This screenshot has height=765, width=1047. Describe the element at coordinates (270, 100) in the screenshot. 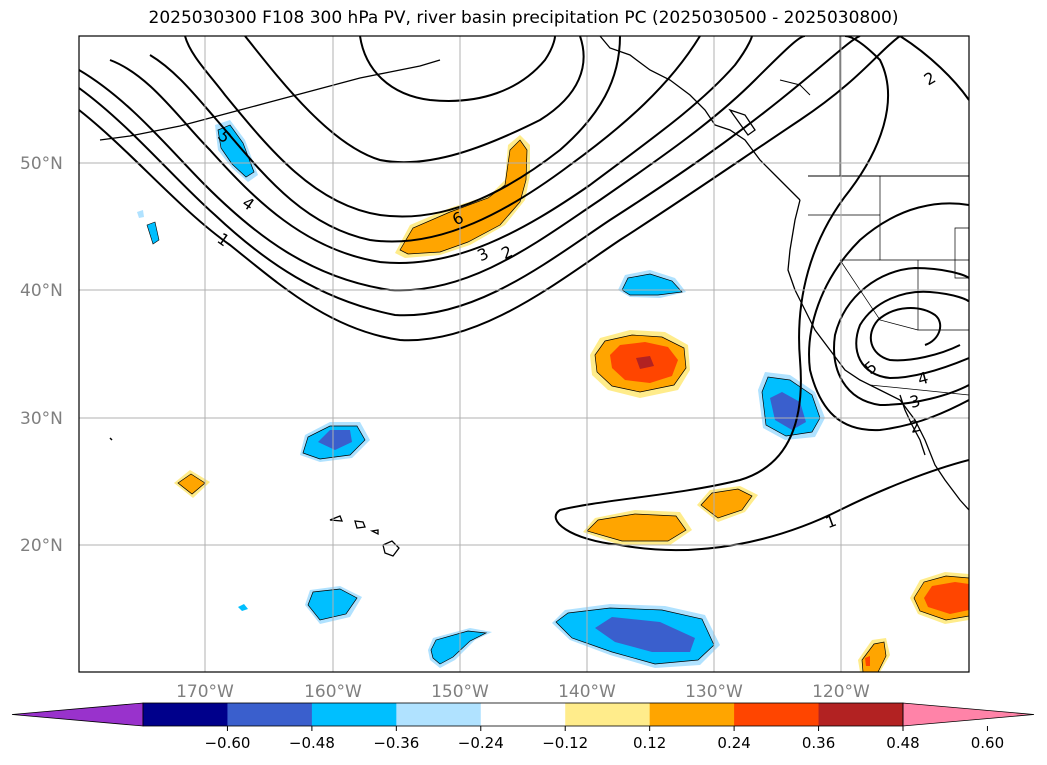

I see `coast-alaska-aleutians` at that location.